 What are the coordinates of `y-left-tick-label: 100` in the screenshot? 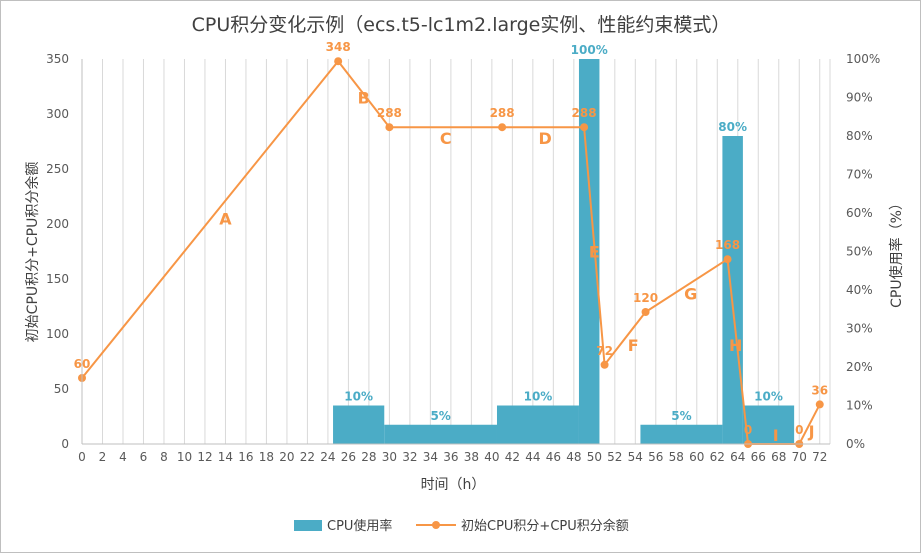 It's located at (57, 334).